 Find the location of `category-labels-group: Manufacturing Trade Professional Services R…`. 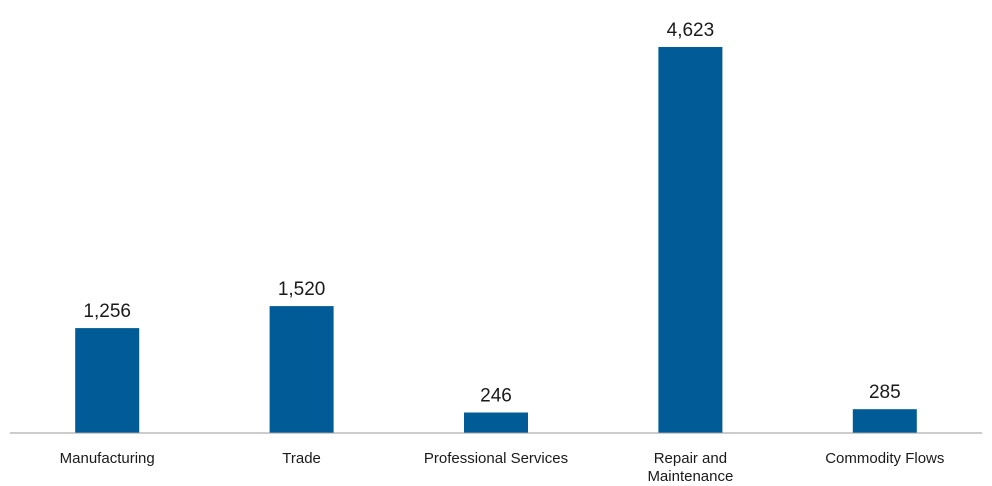

category-labels-group: Manufacturing Trade Professional Services R… is located at coordinates (502, 467).